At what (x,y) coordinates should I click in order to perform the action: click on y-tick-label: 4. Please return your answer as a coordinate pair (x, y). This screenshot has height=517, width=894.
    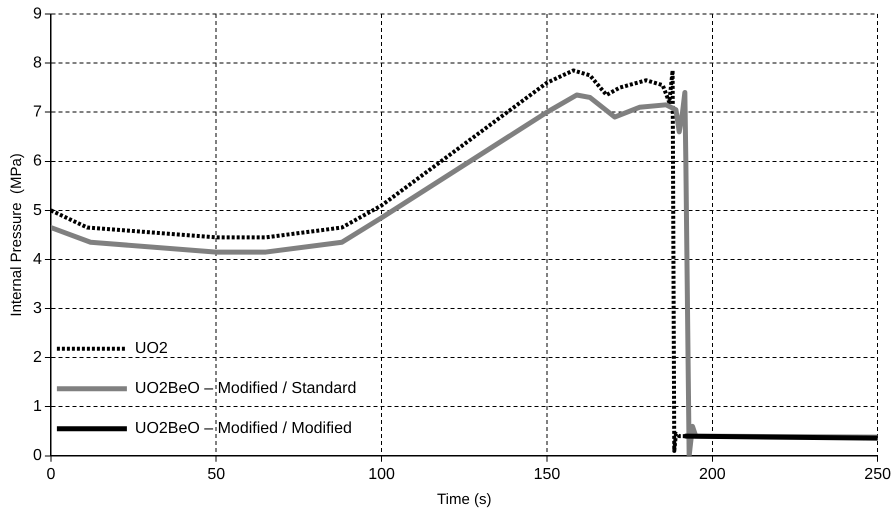
    Looking at the image, I should click on (37, 259).